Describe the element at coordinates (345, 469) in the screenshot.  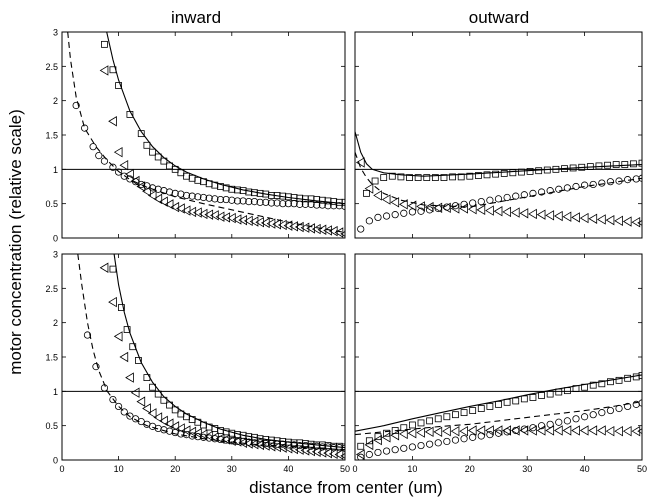
I see `x-tick-label-bottom-left: 50` at that location.